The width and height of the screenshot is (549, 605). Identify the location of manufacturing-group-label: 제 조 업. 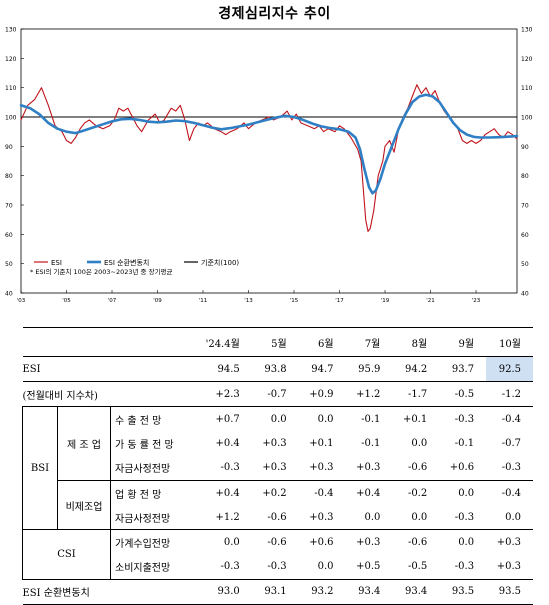
(84, 443).